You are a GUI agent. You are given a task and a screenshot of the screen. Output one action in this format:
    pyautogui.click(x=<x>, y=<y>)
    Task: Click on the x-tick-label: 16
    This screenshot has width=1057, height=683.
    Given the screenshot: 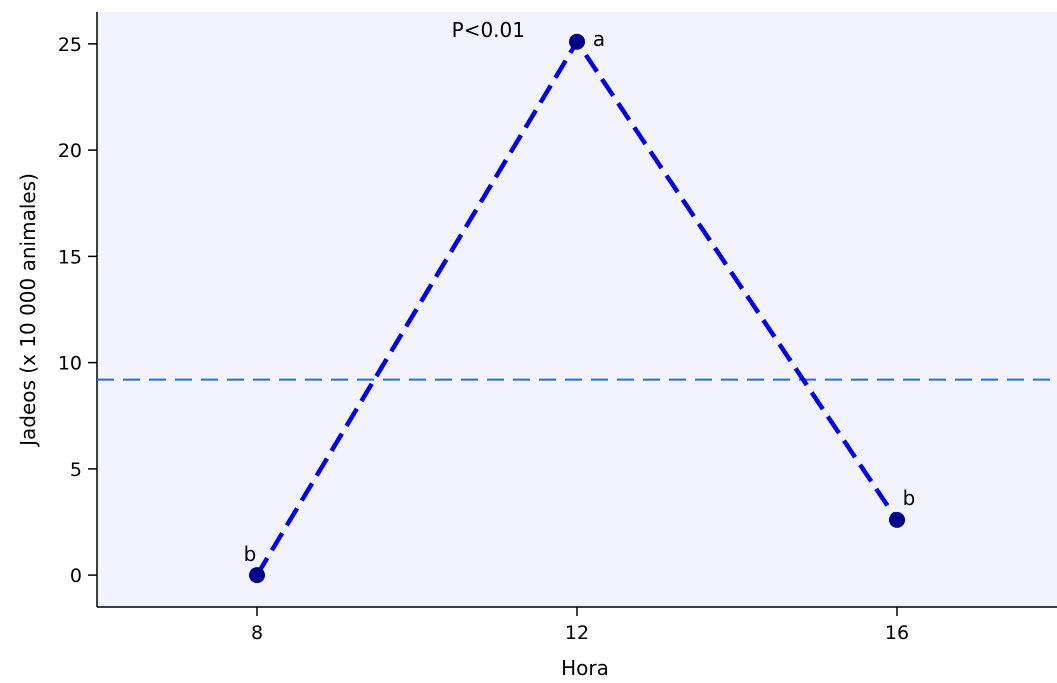 What is the action you would take?
    pyautogui.click(x=897, y=633)
    